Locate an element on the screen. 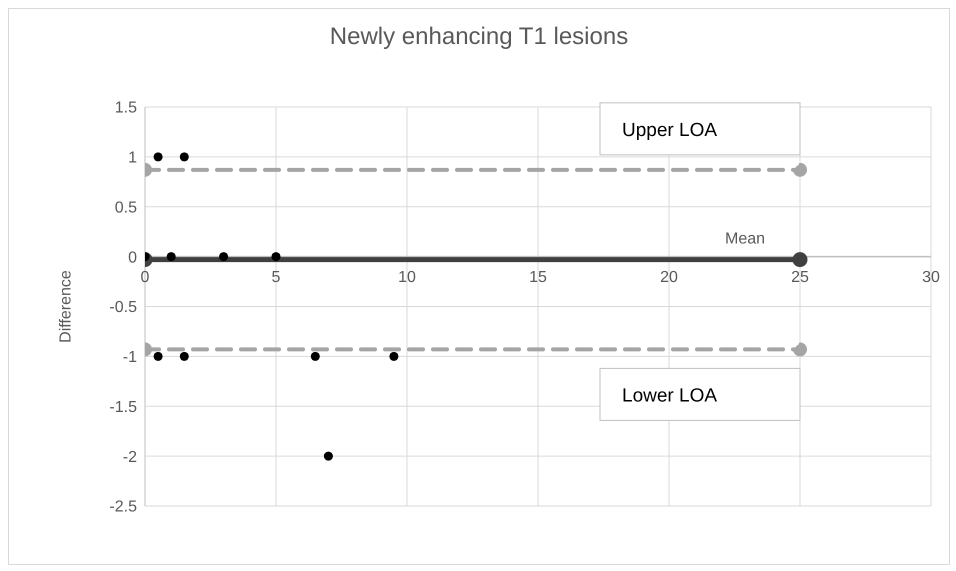 Image resolution: width=956 pixels, height=571 pixels. series-label: Mean is located at coordinates (745, 239).